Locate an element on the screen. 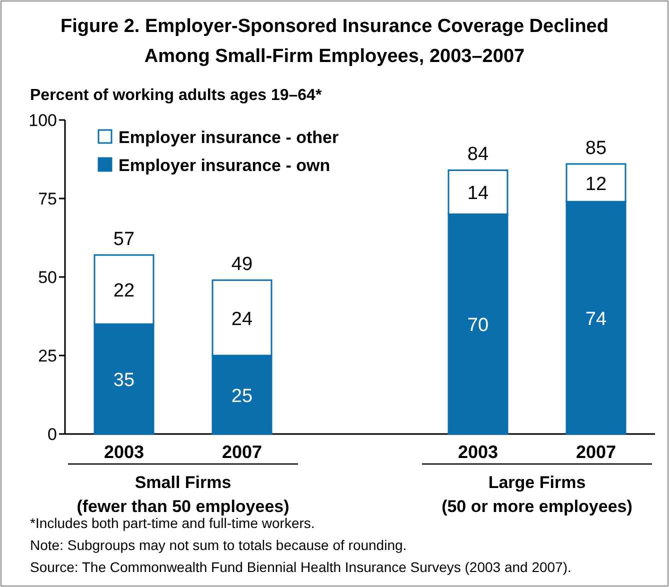 This screenshot has width=669, height=587. total-label: 49 is located at coordinates (242, 265).